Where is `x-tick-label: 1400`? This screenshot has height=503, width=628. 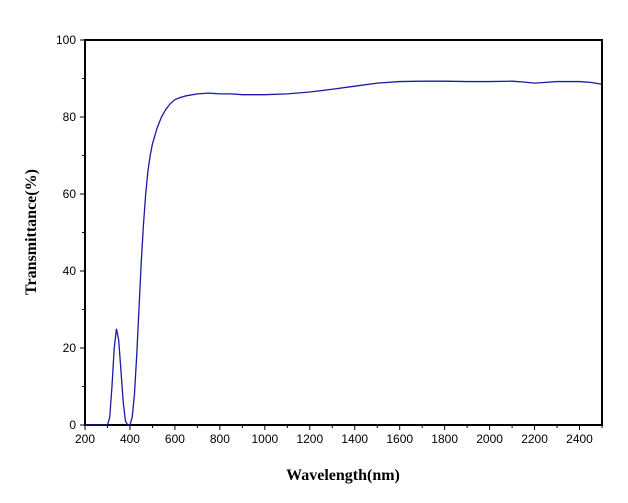 x-tick-label: 1400 is located at coordinates (354, 439).